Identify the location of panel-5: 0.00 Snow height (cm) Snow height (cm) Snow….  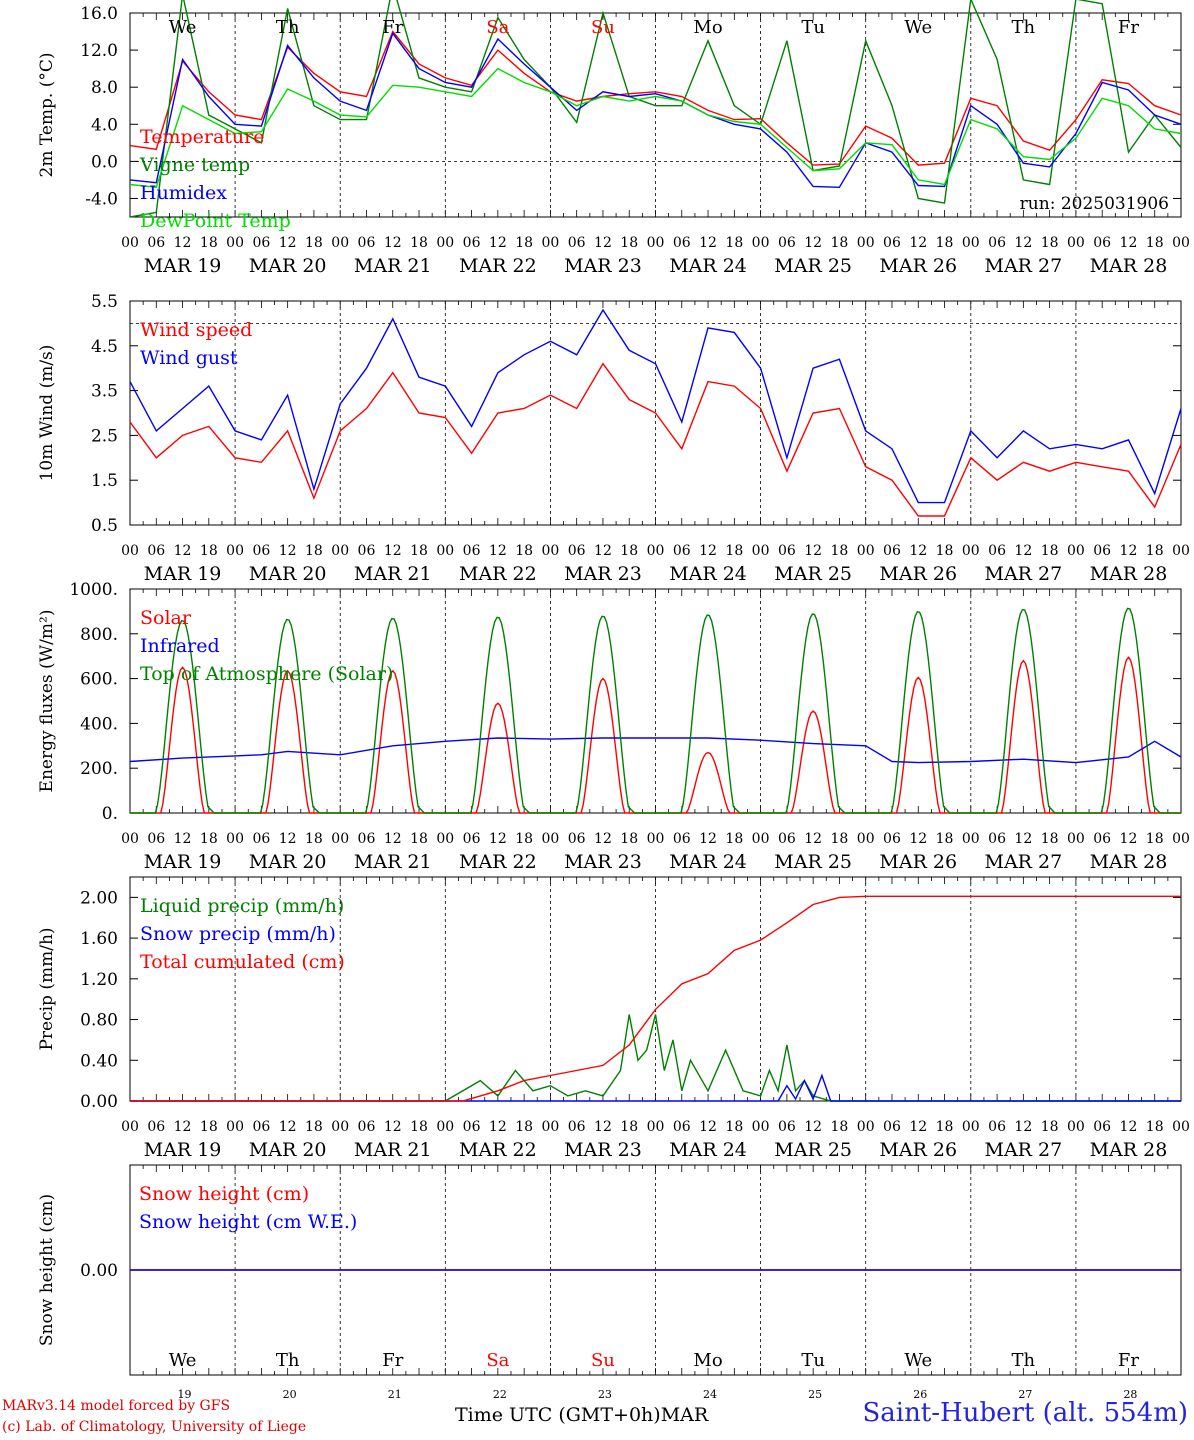
(609, 1270).